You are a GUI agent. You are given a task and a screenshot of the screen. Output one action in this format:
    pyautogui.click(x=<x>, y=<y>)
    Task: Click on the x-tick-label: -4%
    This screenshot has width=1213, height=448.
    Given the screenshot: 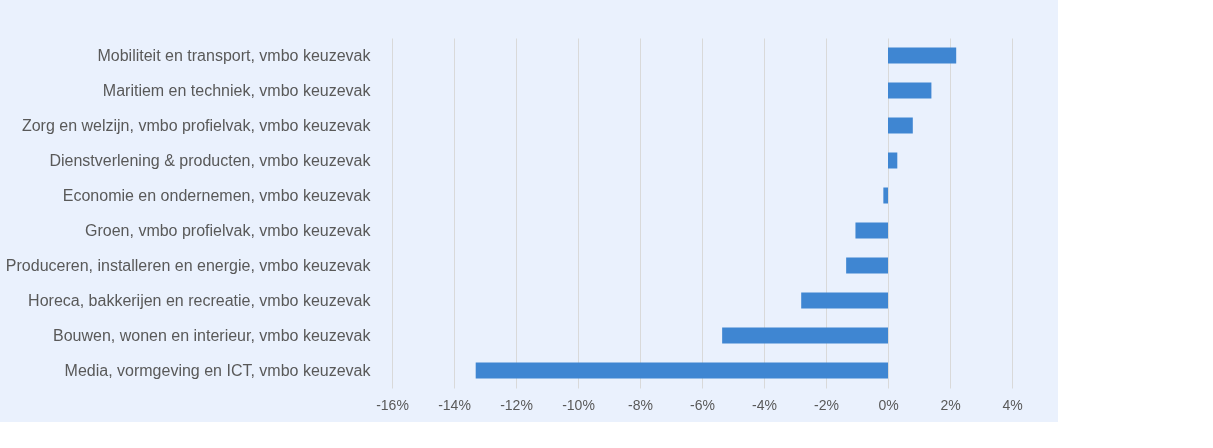 What is the action you would take?
    pyautogui.click(x=764, y=404)
    